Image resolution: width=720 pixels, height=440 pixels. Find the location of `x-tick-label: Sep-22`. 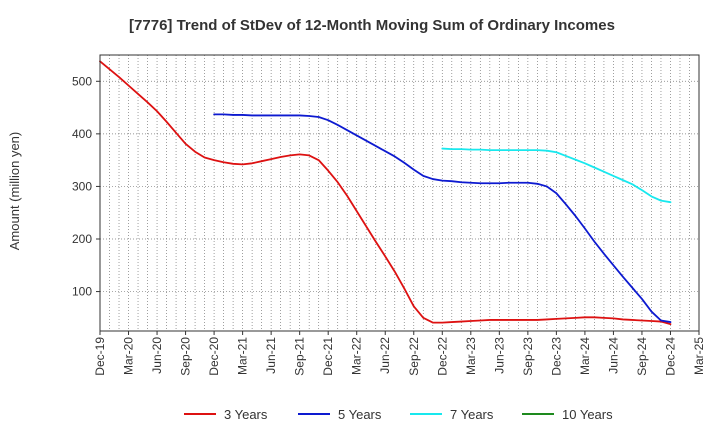

x-tick-label: Sep-22 is located at coordinates (414, 356).